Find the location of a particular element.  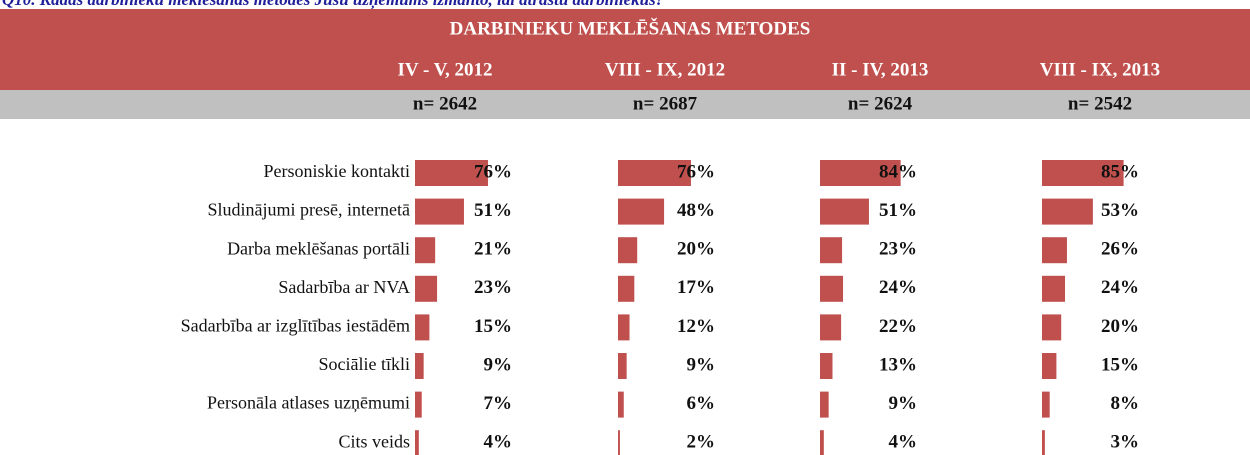

category-label: Personiskie kontakti is located at coordinates (337, 171).